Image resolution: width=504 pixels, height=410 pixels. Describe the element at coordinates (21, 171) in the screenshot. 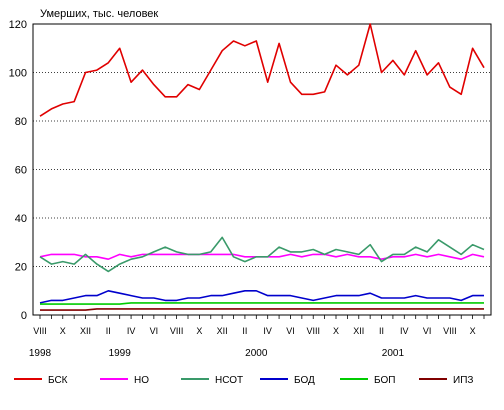

I see `y-tick-label: 60` at that location.